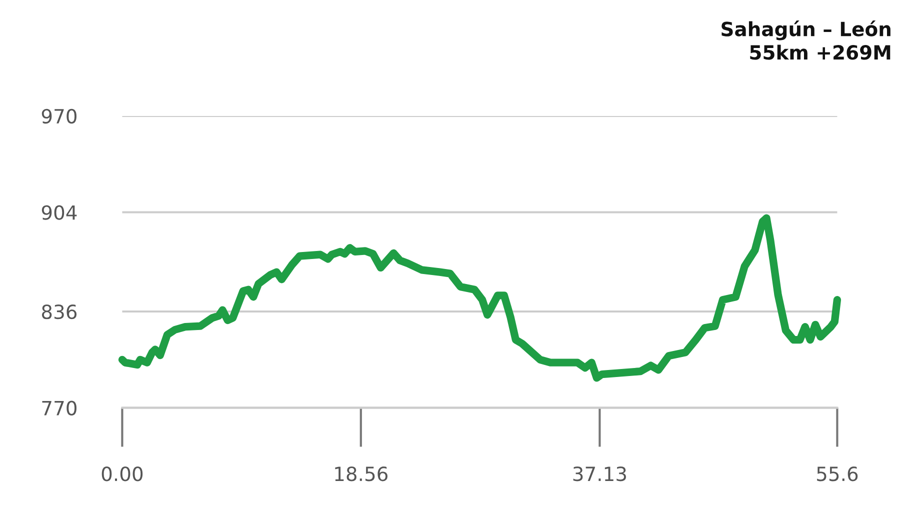 The height and width of the screenshot is (513, 912). What do you see at coordinates (806, 40) in the screenshot?
I see `chart-title: Sahagún – León 55km +269M` at bounding box center [806, 40].